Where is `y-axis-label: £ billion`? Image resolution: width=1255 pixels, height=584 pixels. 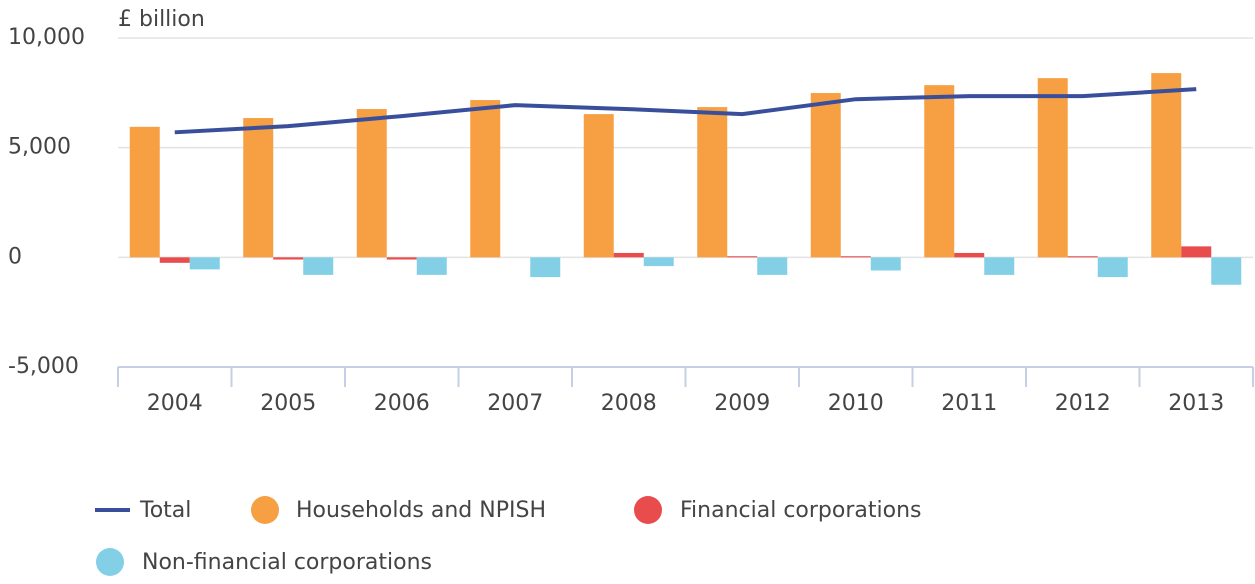 y-axis-label: £ billion is located at coordinates (161, 19).